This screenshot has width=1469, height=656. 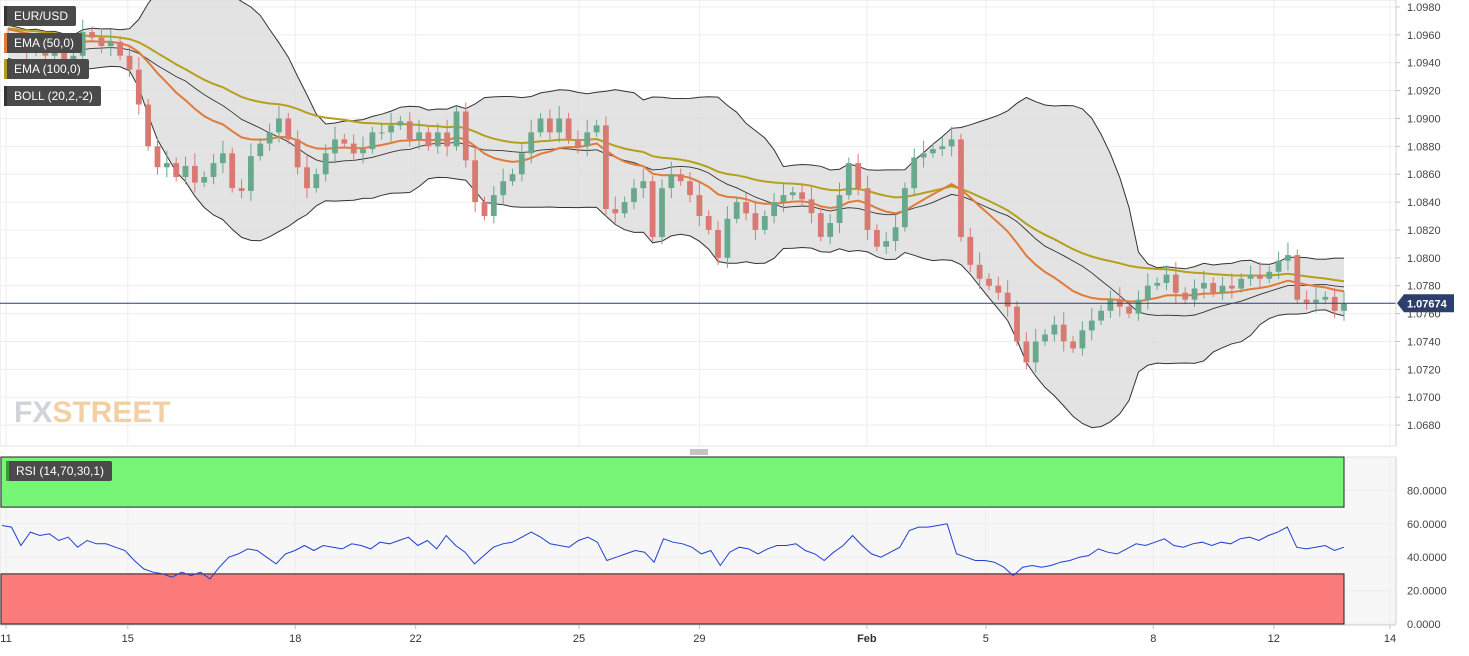 I want to click on y-tick-label: 1.0720, so click(x=1424, y=370).